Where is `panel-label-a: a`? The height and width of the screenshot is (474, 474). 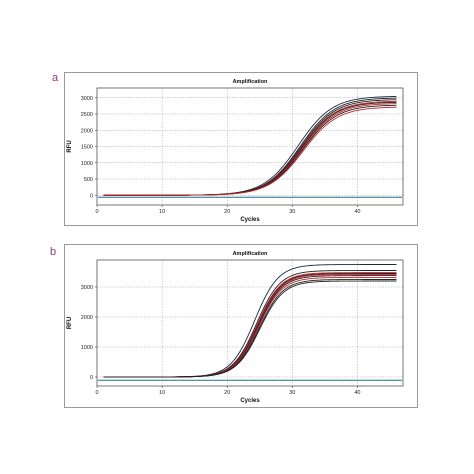 panel-label-a: a is located at coordinates (55, 78).